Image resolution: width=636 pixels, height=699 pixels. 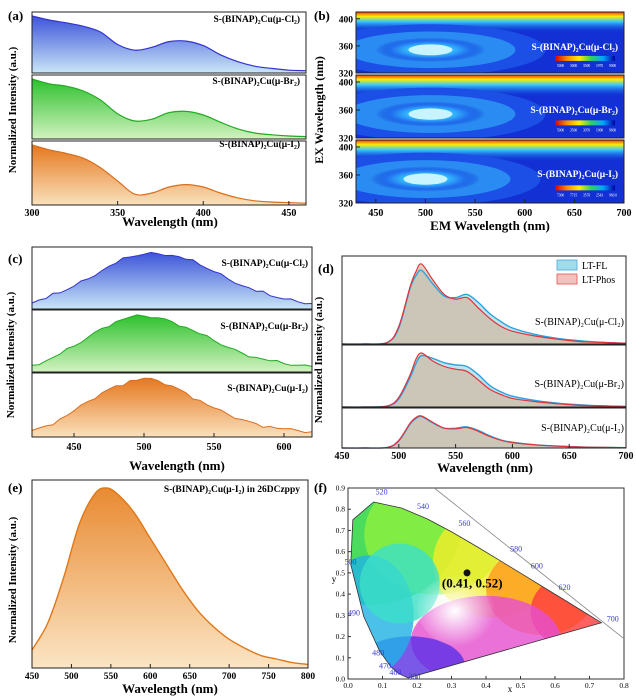 I want to click on panel-f-yticklabel-2: 0.2, so click(x=341, y=636).